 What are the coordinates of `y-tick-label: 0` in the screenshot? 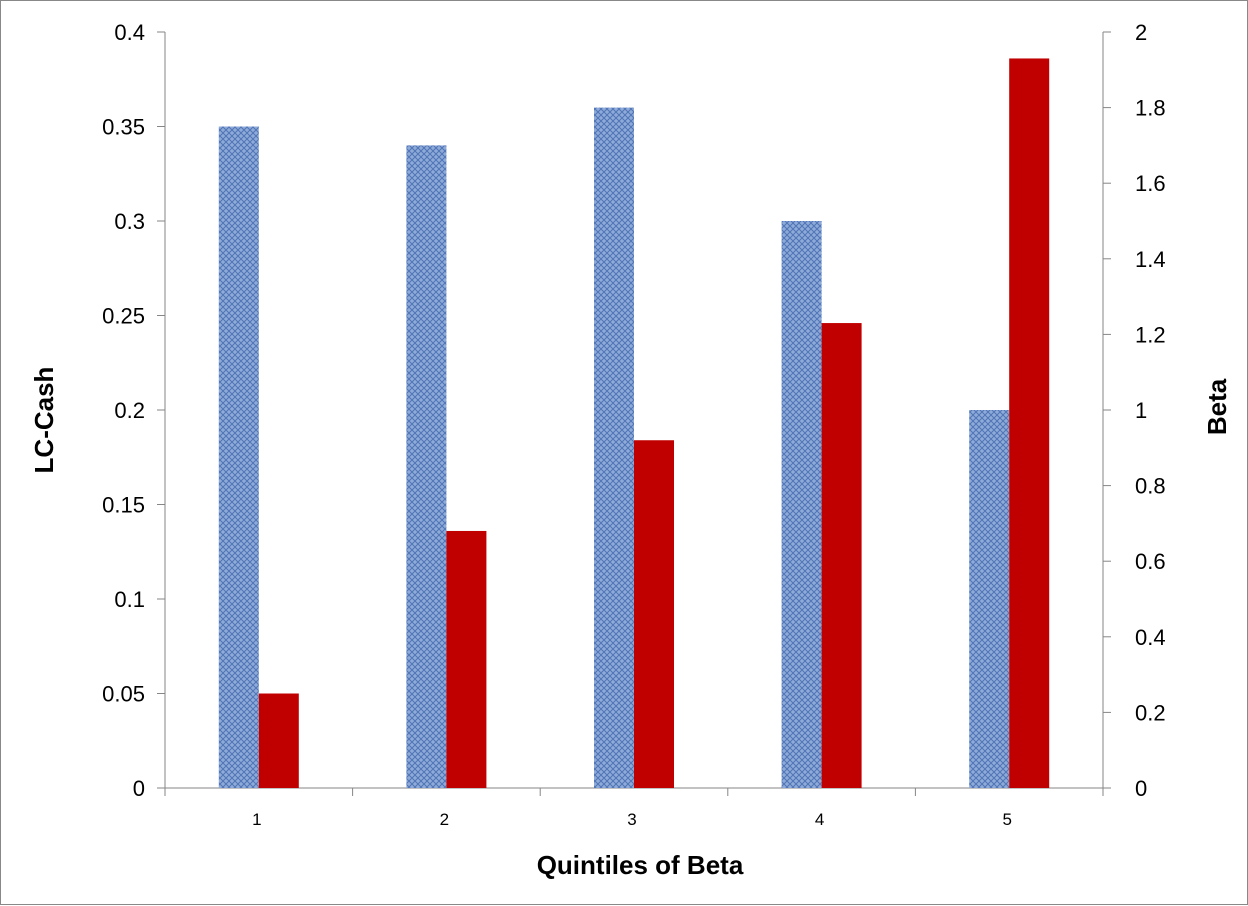 It's located at (139, 788).